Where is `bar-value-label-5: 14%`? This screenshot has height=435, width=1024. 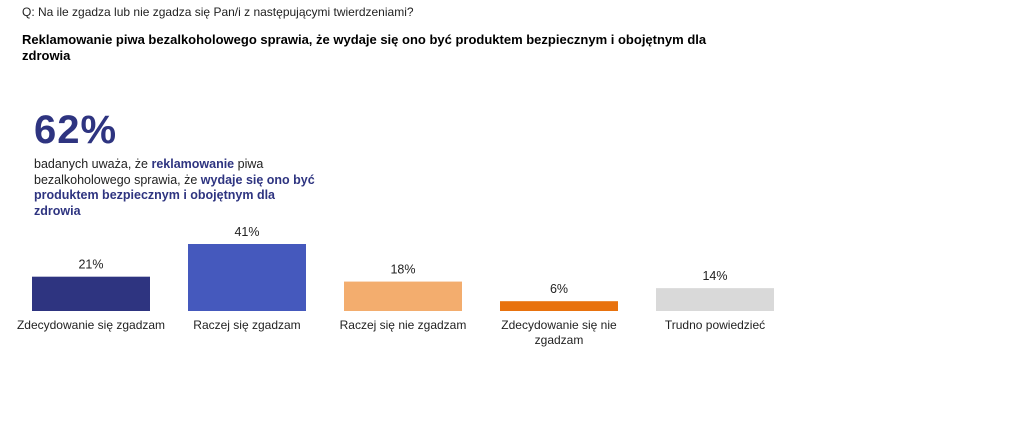
bar-value-label-5: 14% is located at coordinates (714, 276).